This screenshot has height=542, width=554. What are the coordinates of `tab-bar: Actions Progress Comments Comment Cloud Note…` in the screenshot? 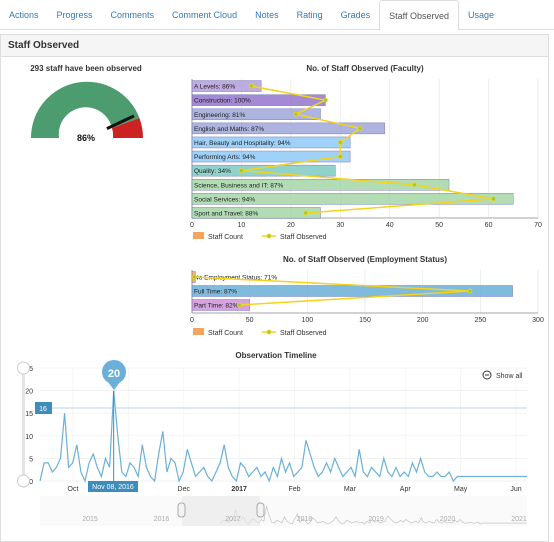 It's located at (277, 15).